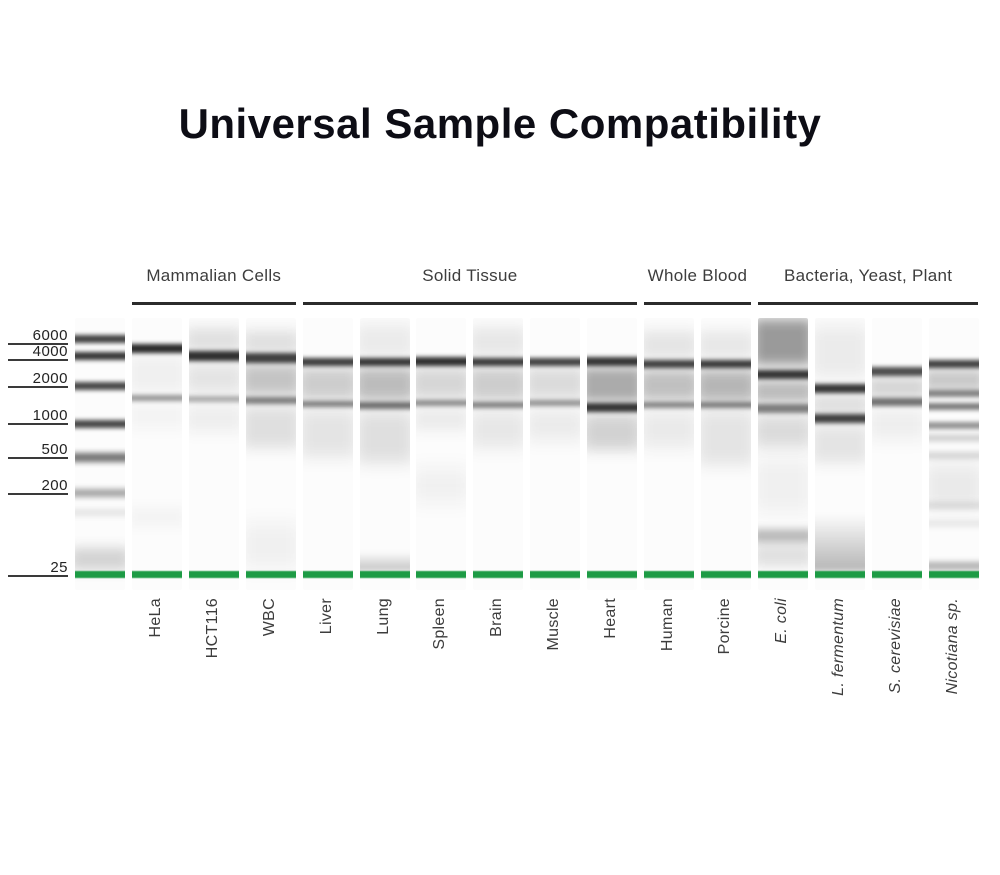 The width and height of the screenshot is (1000, 875). I want to click on ladder-marker-2000: 2000, so click(38, 379).